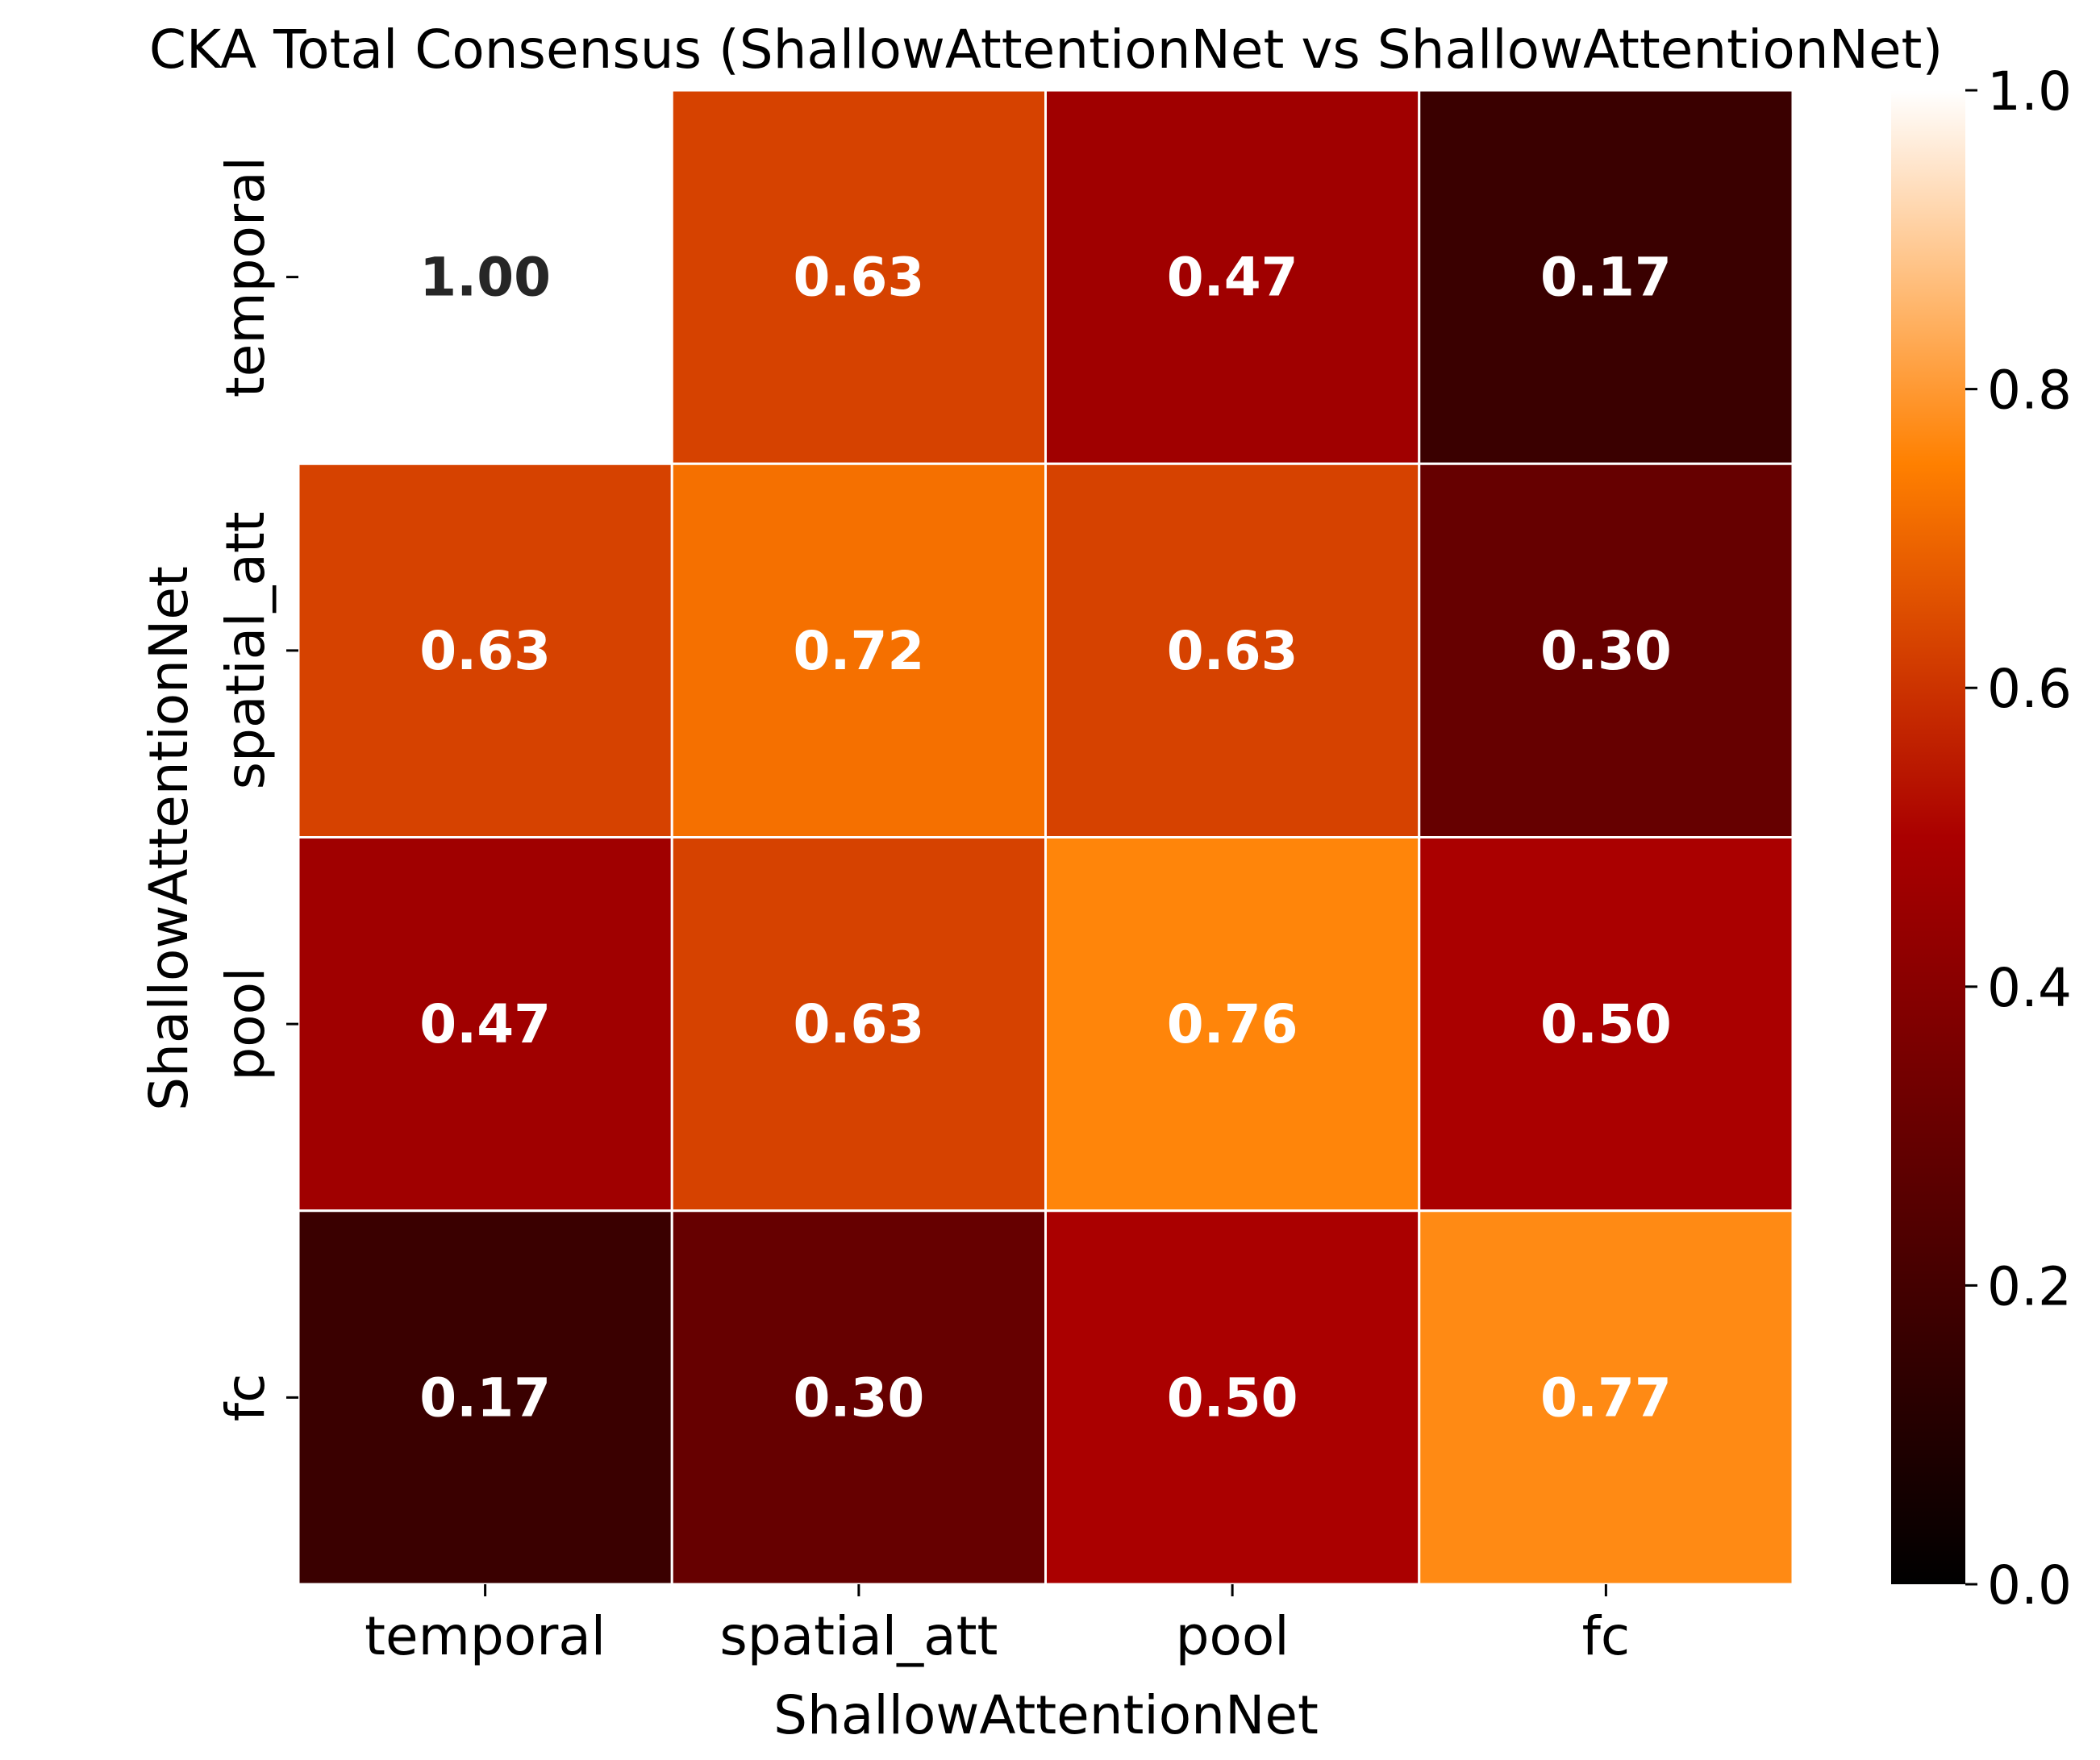 The width and height of the screenshot is (2100, 1760). I want to click on colorbar-ticks: 0.0 0.2 0.4 0.6 0.8 1.0, so click(2018, 838).